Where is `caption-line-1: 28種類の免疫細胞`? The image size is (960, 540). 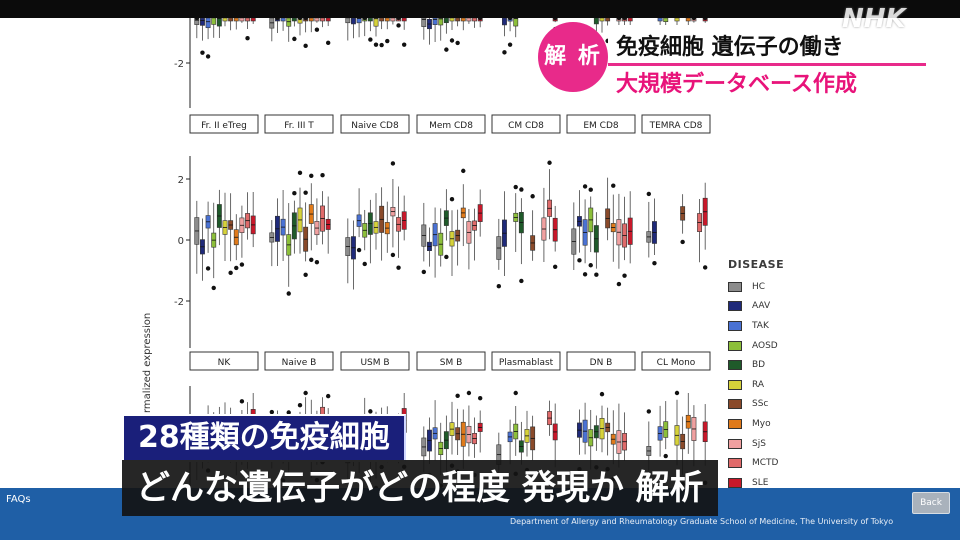 caption-line-1: 28種類の免疫細胞 is located at coordinates (264, 438).